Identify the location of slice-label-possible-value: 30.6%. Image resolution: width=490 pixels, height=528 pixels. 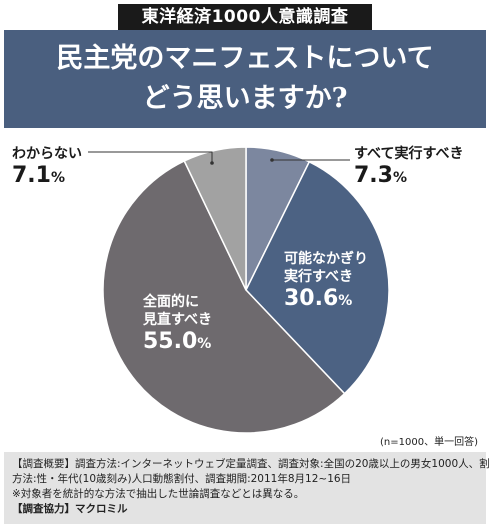
(318, 298).